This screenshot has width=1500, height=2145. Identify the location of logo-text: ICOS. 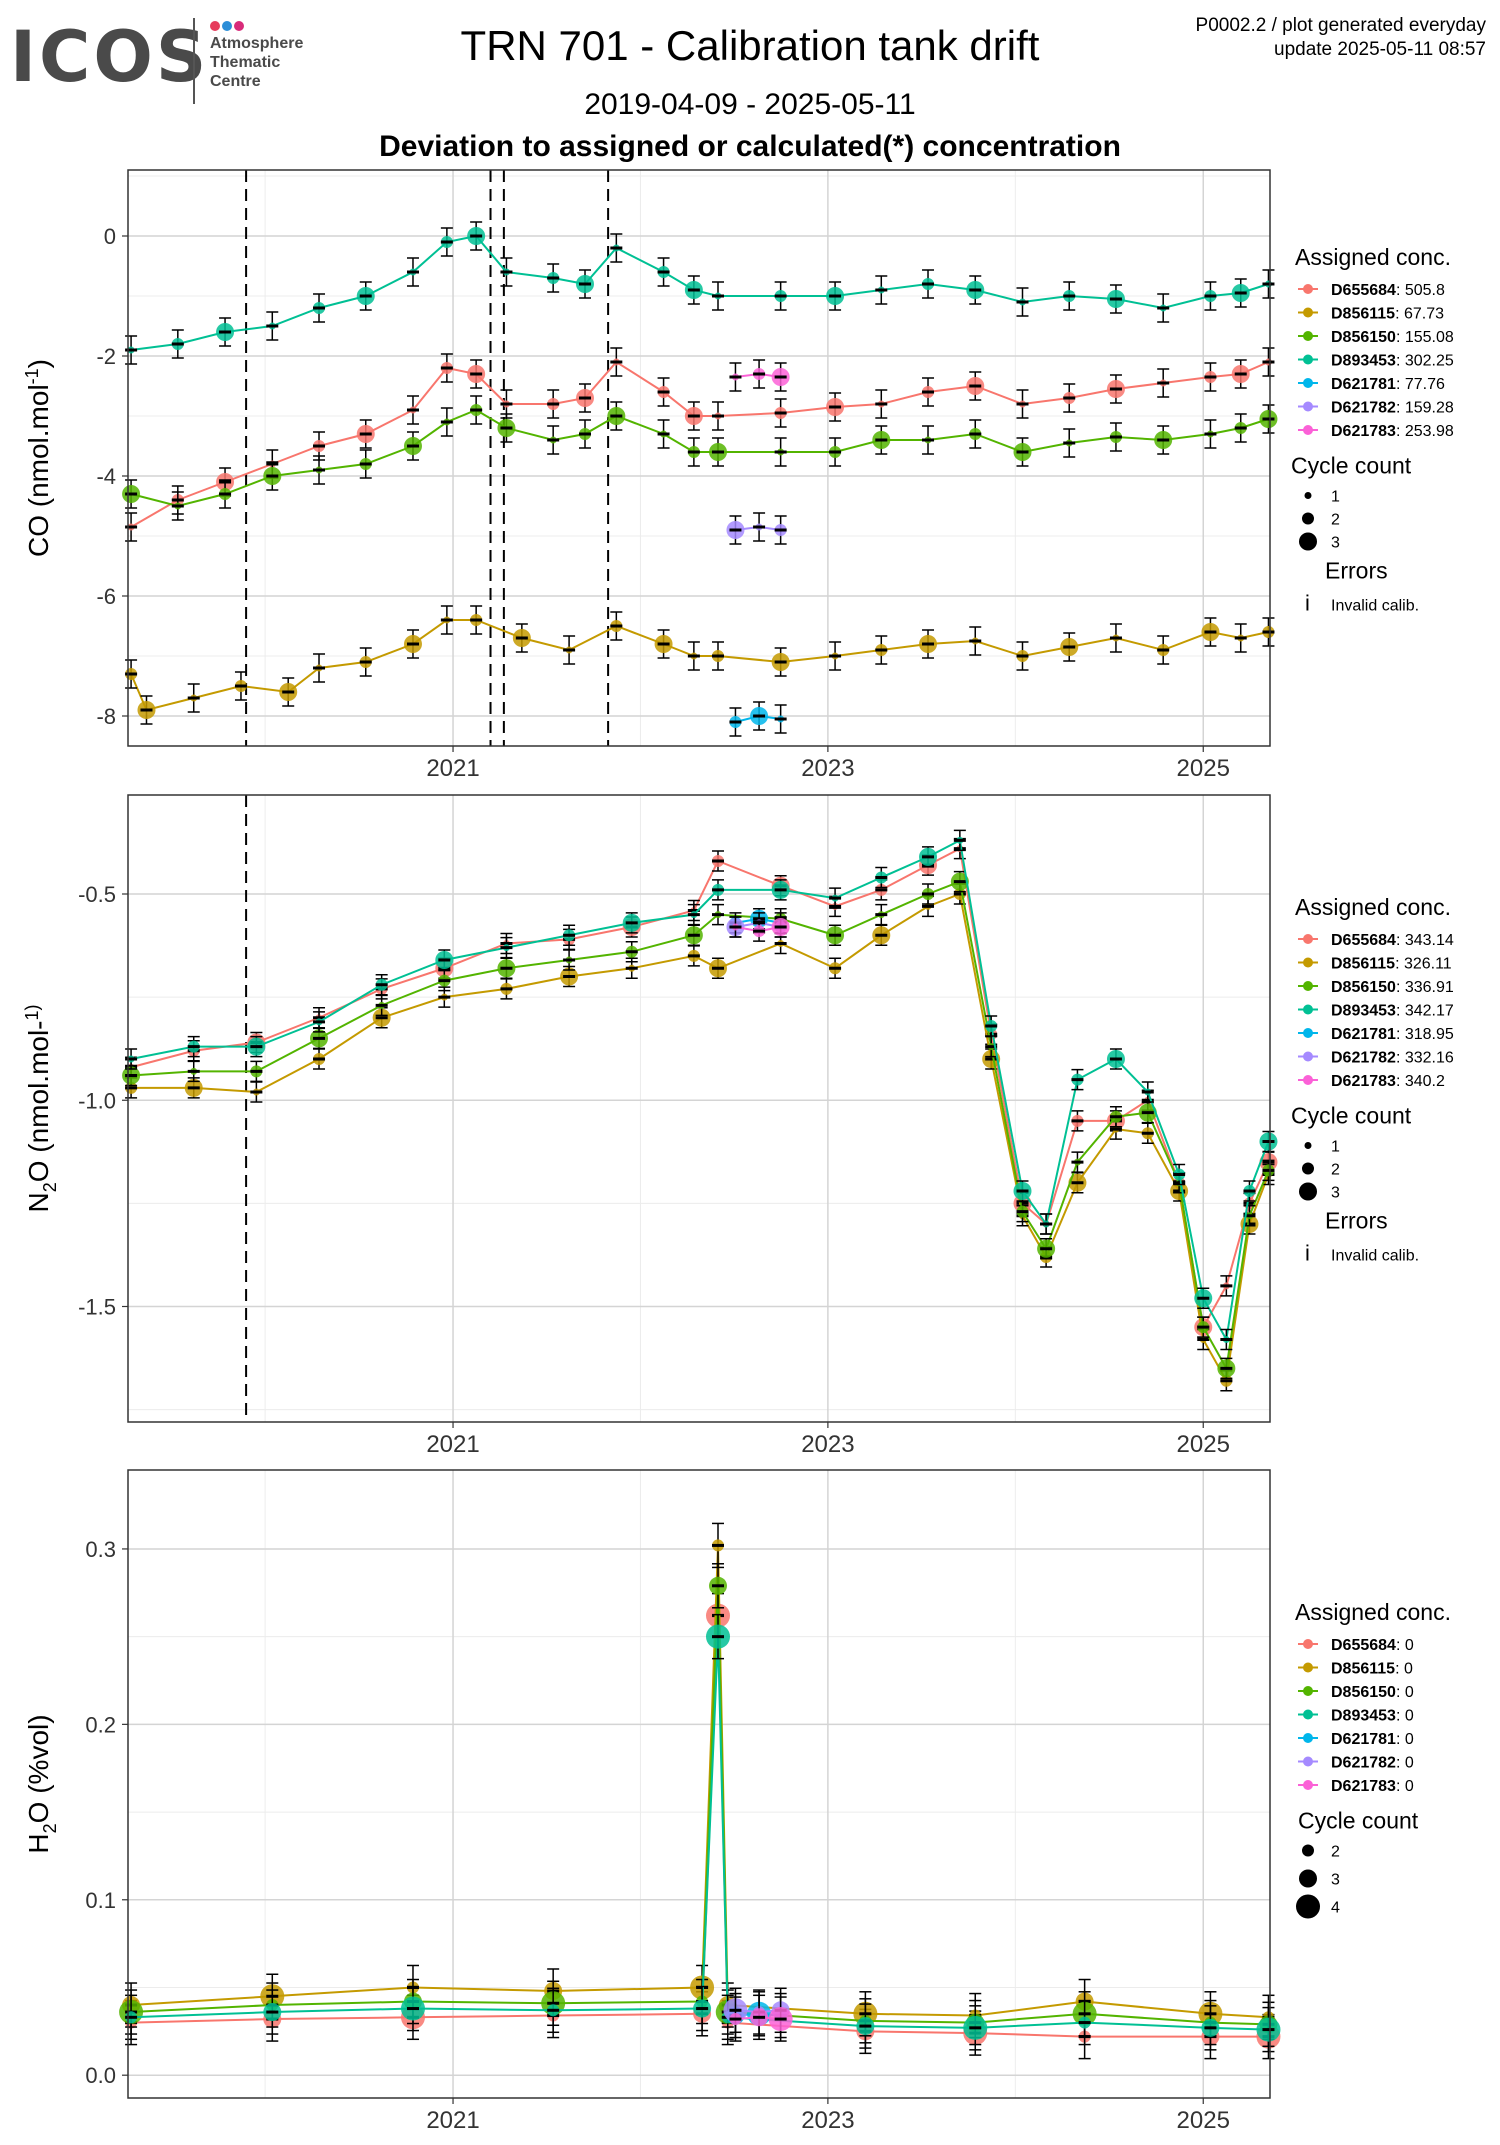
(110, 57).